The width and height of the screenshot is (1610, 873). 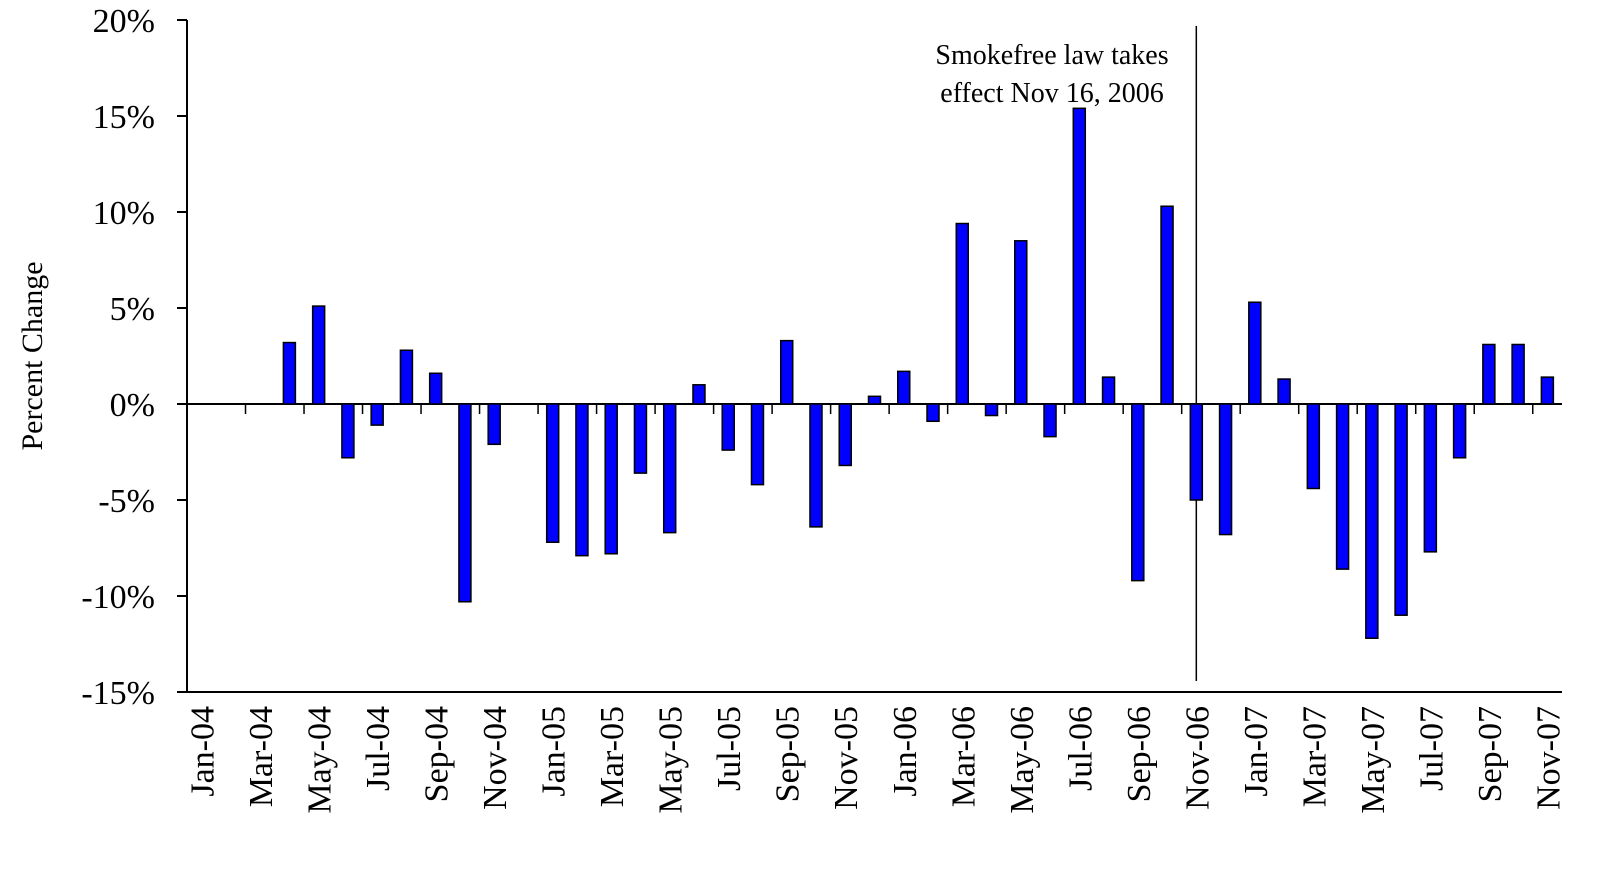 I want to click on y-tick-label: -15%, so click(x=118, y=693).